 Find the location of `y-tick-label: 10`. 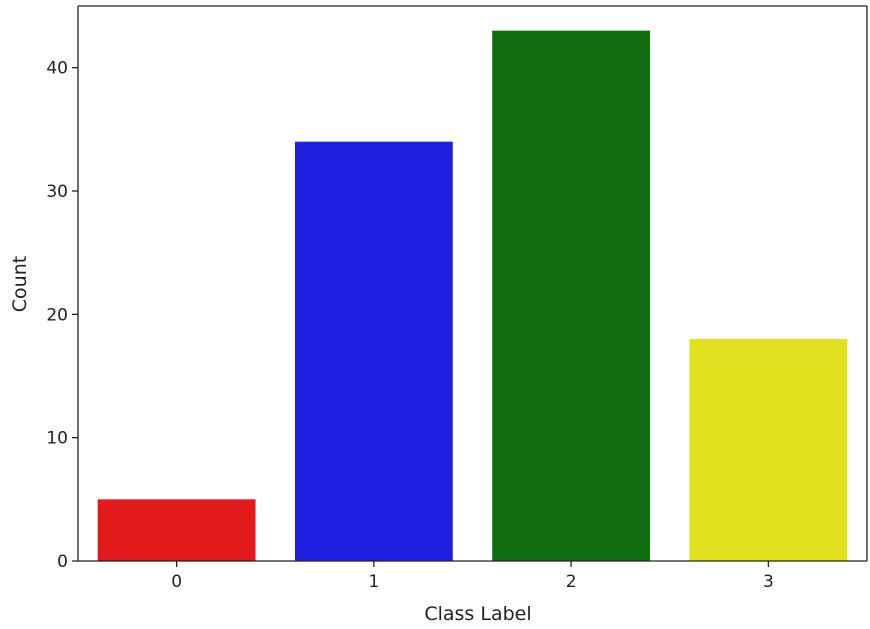

y-tick-label: 10 is located at coordinates (57, 439).